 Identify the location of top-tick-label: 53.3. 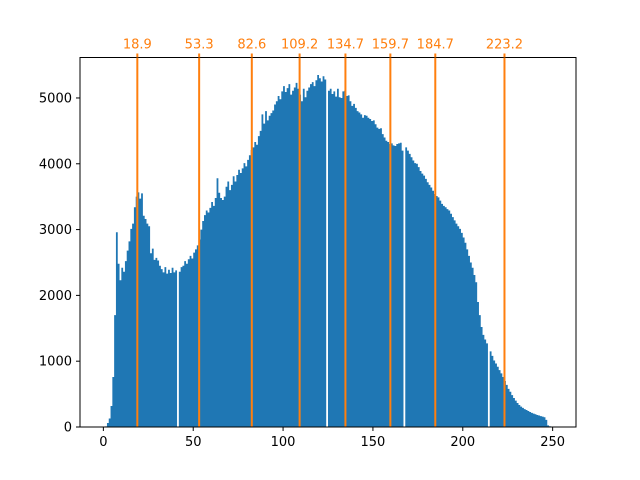
(199, 45).